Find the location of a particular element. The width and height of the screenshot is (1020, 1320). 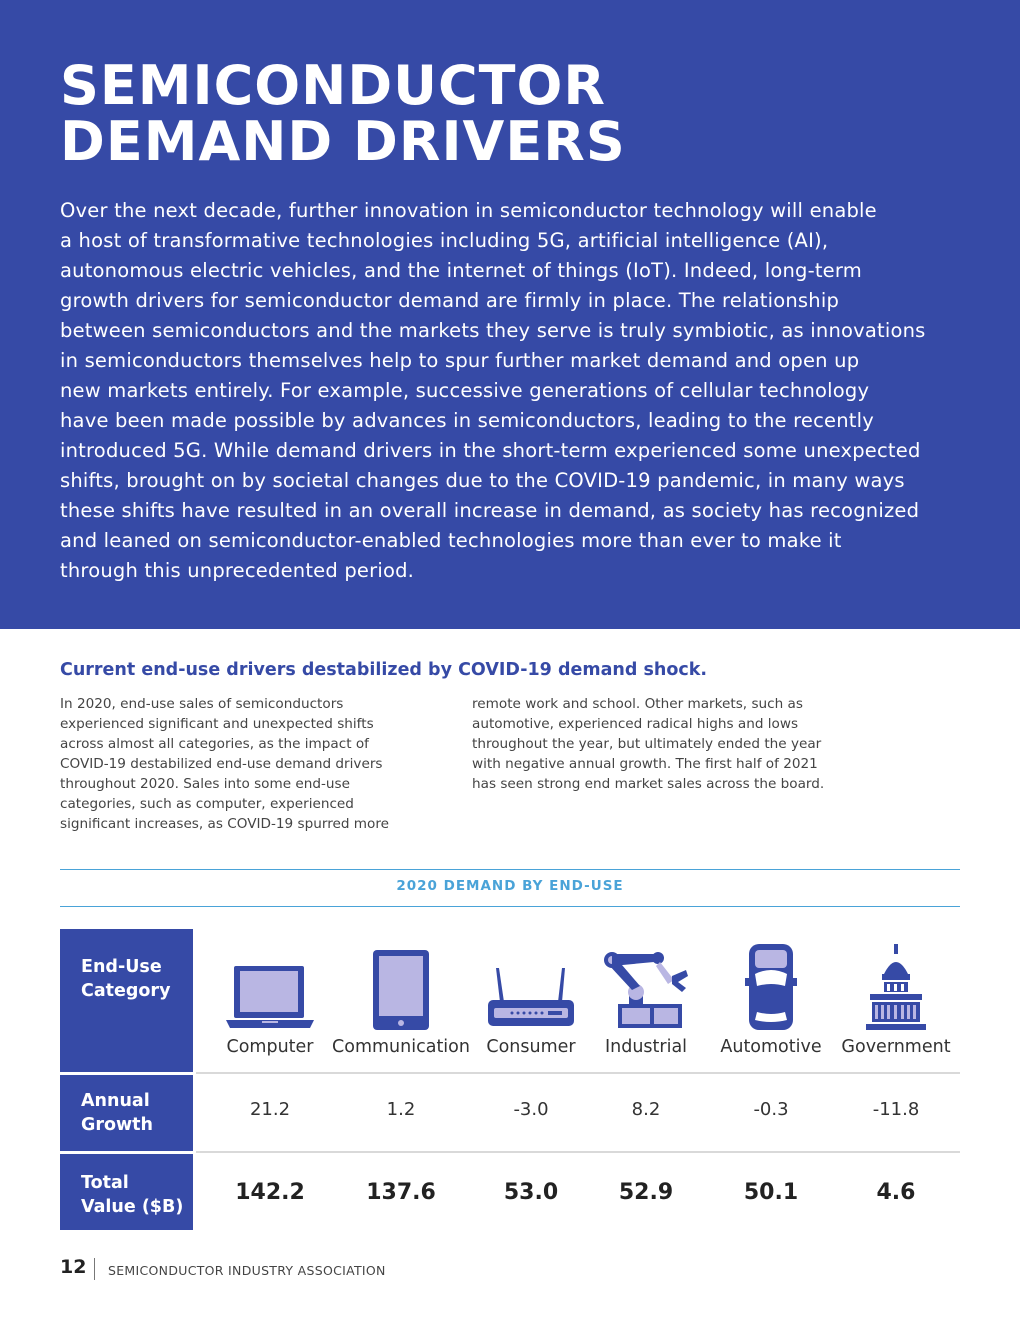

laptop-icon is located at coordinates (270, 997).